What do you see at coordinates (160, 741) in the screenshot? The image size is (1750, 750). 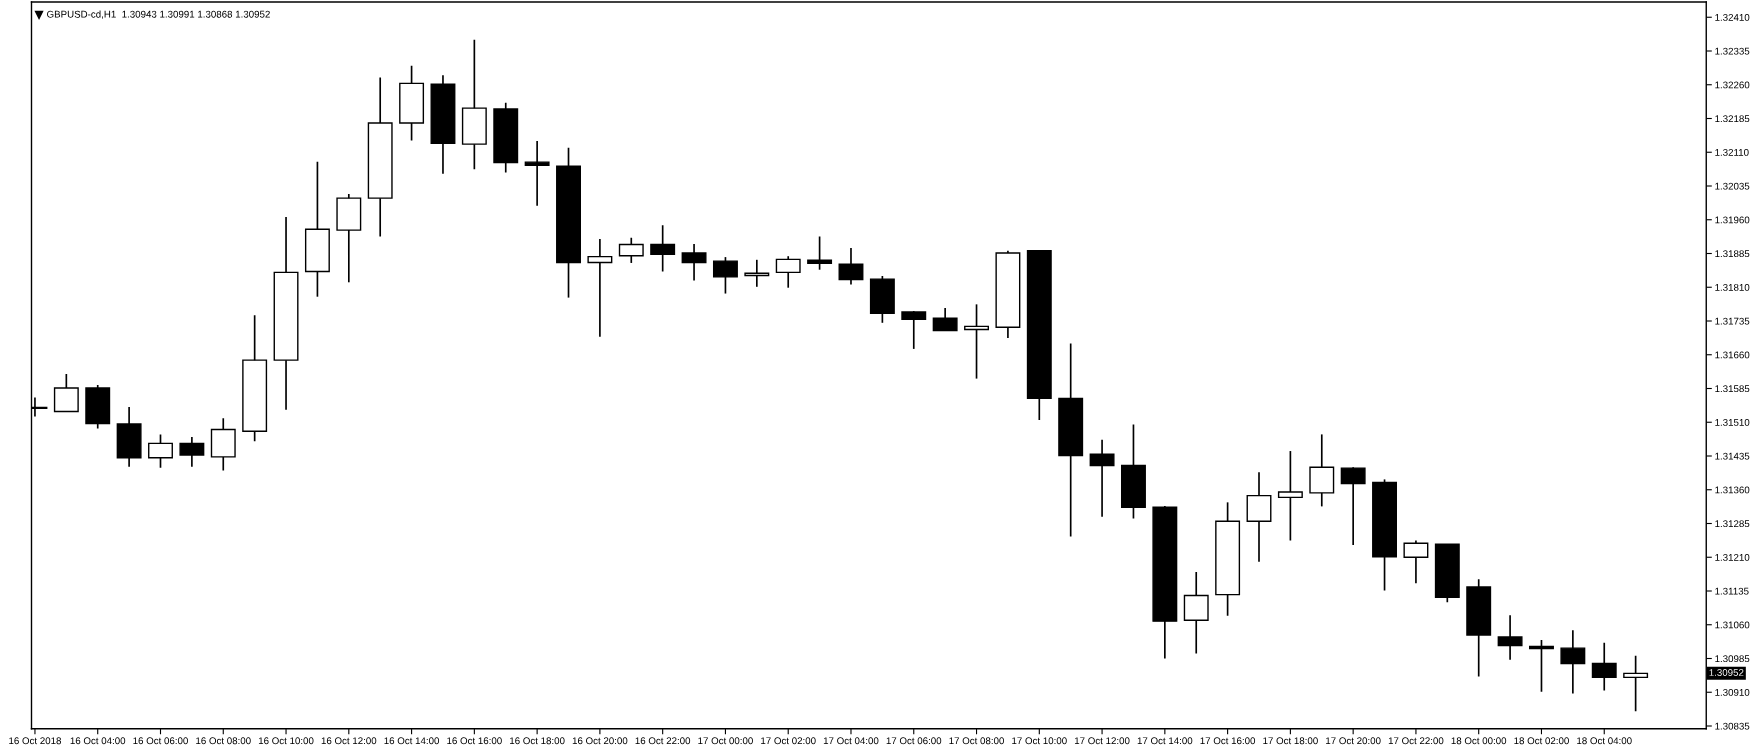 I see `x-tick-label: 16 Oct 06:00` at bounding box center [160, 741].